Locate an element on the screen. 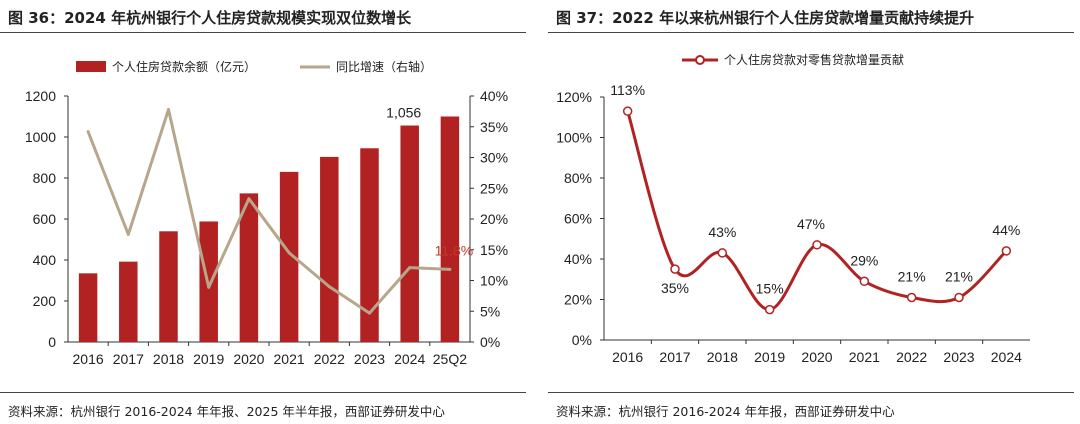  right-y-tick-label: 10% is located at coordinates (494, 281).